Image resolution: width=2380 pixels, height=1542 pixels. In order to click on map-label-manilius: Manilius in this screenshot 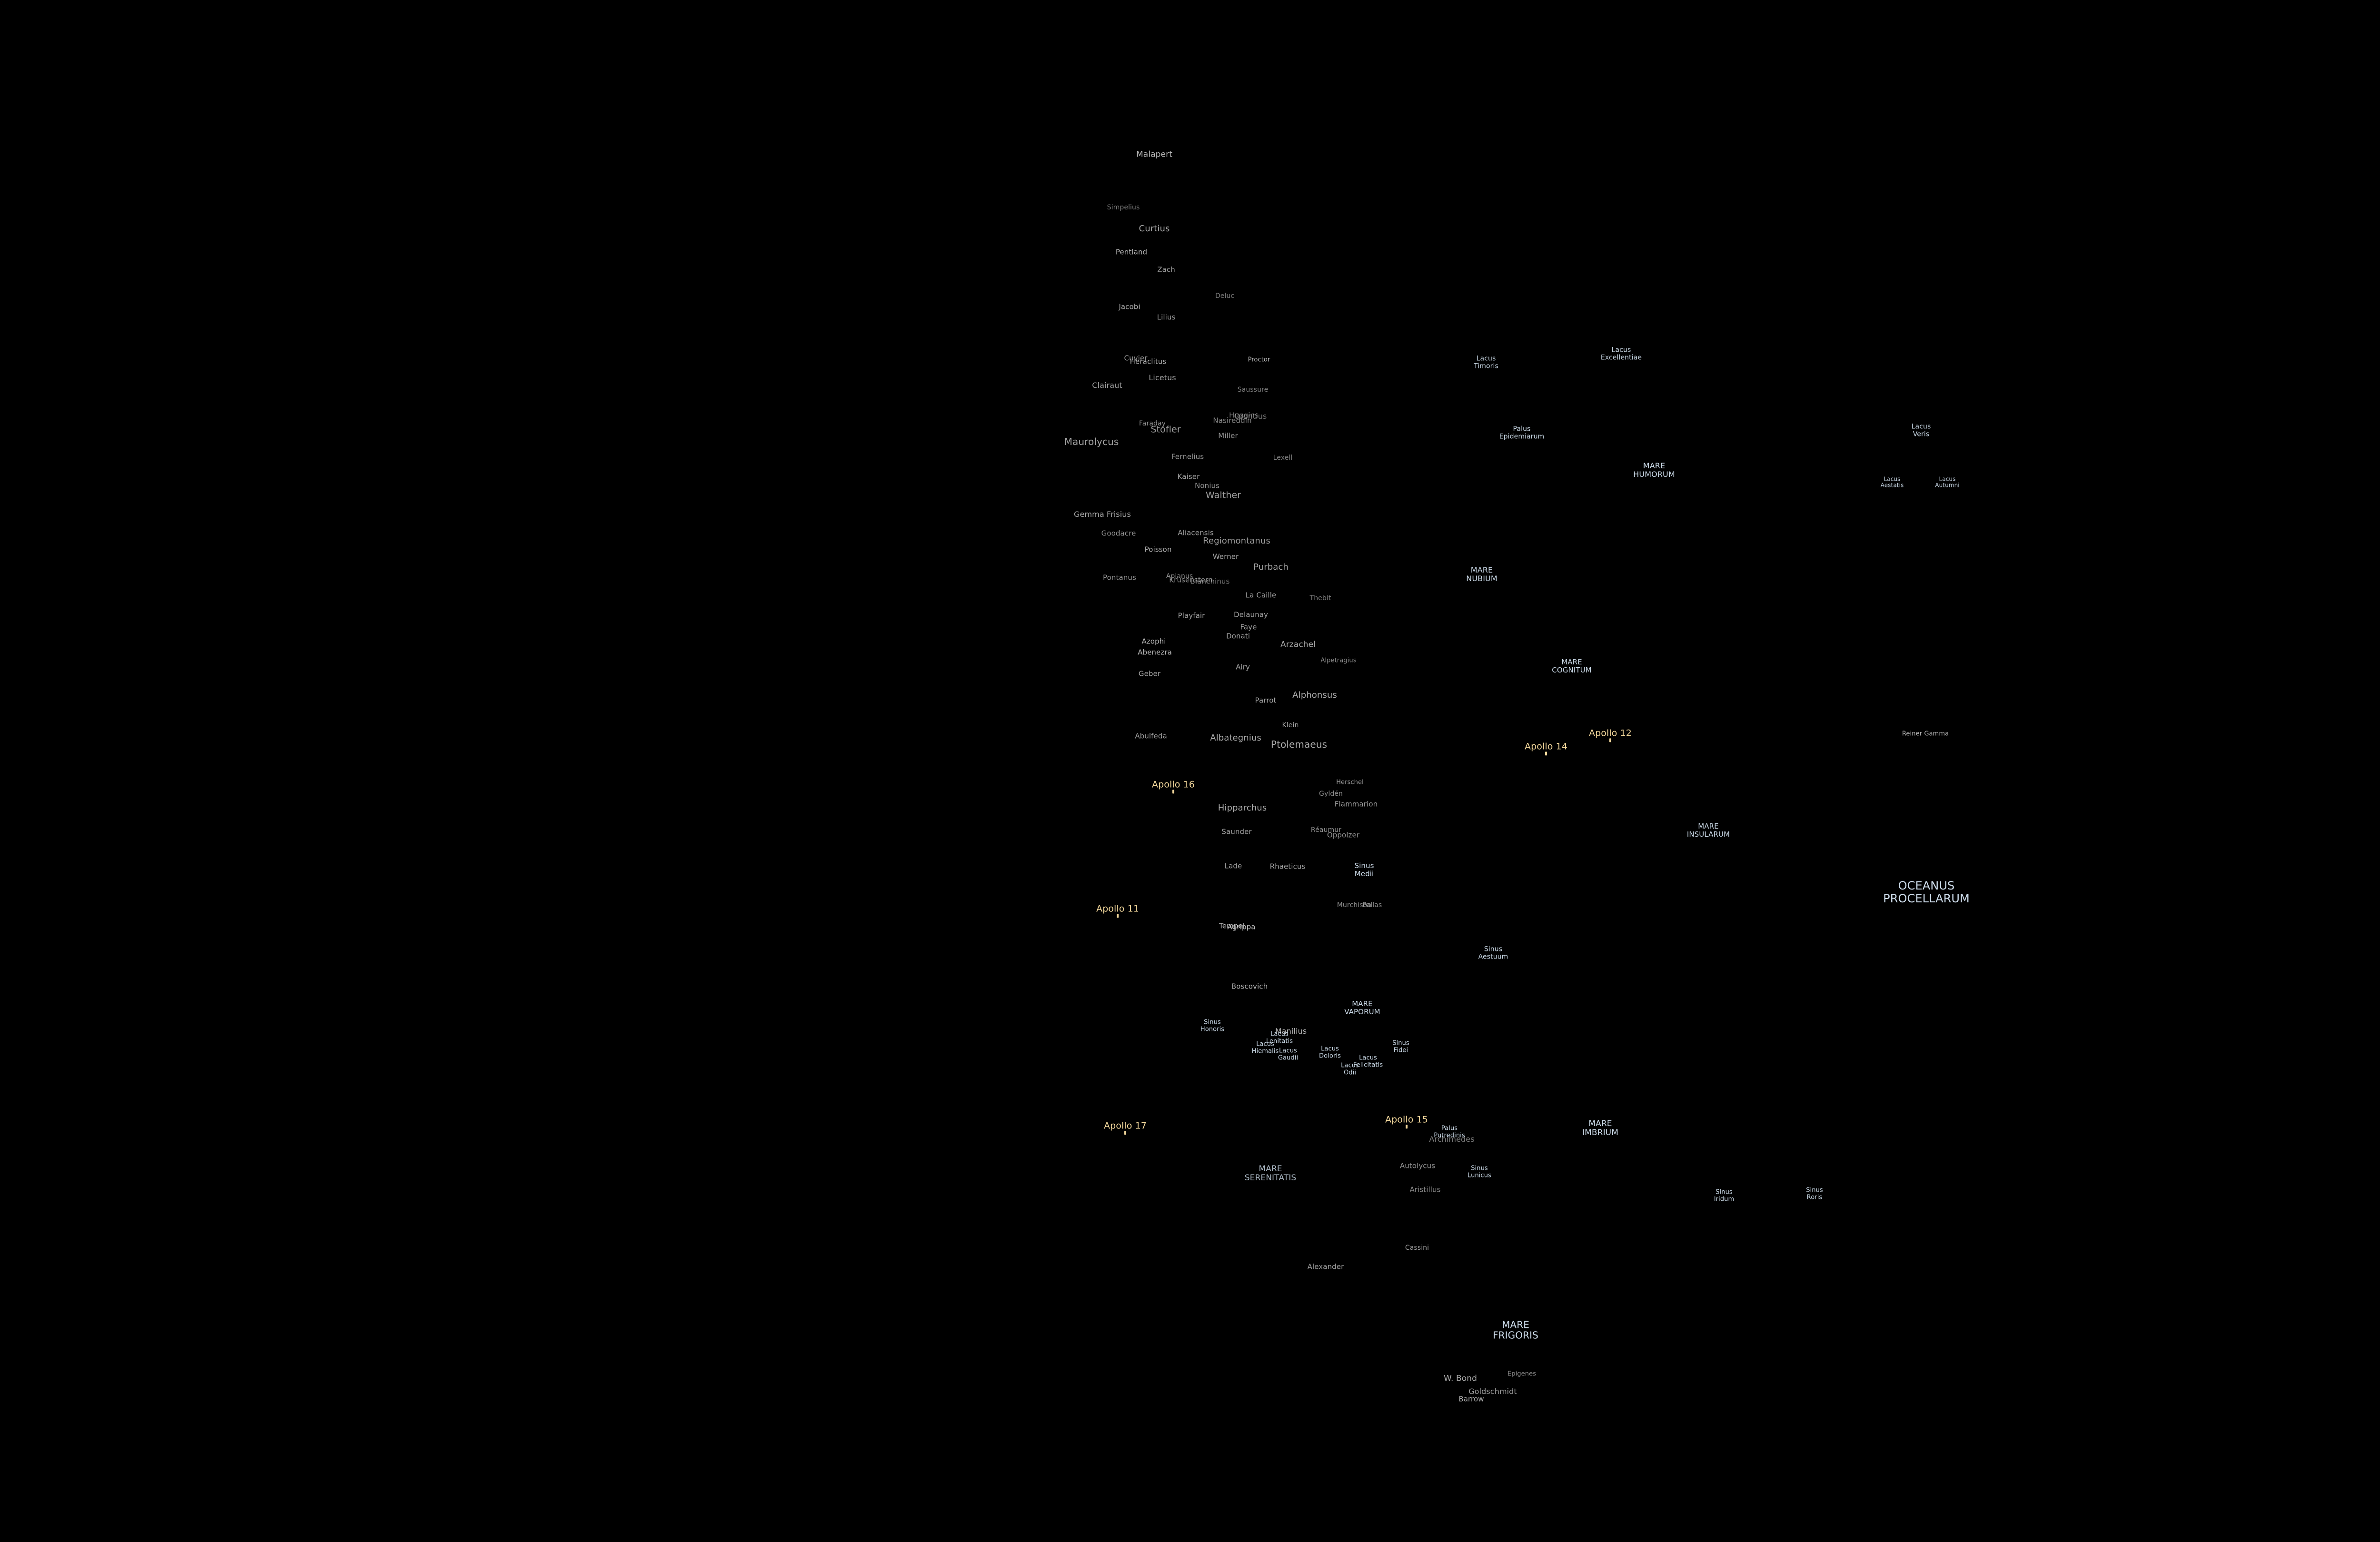, I will do `click(1291, 1031)`.